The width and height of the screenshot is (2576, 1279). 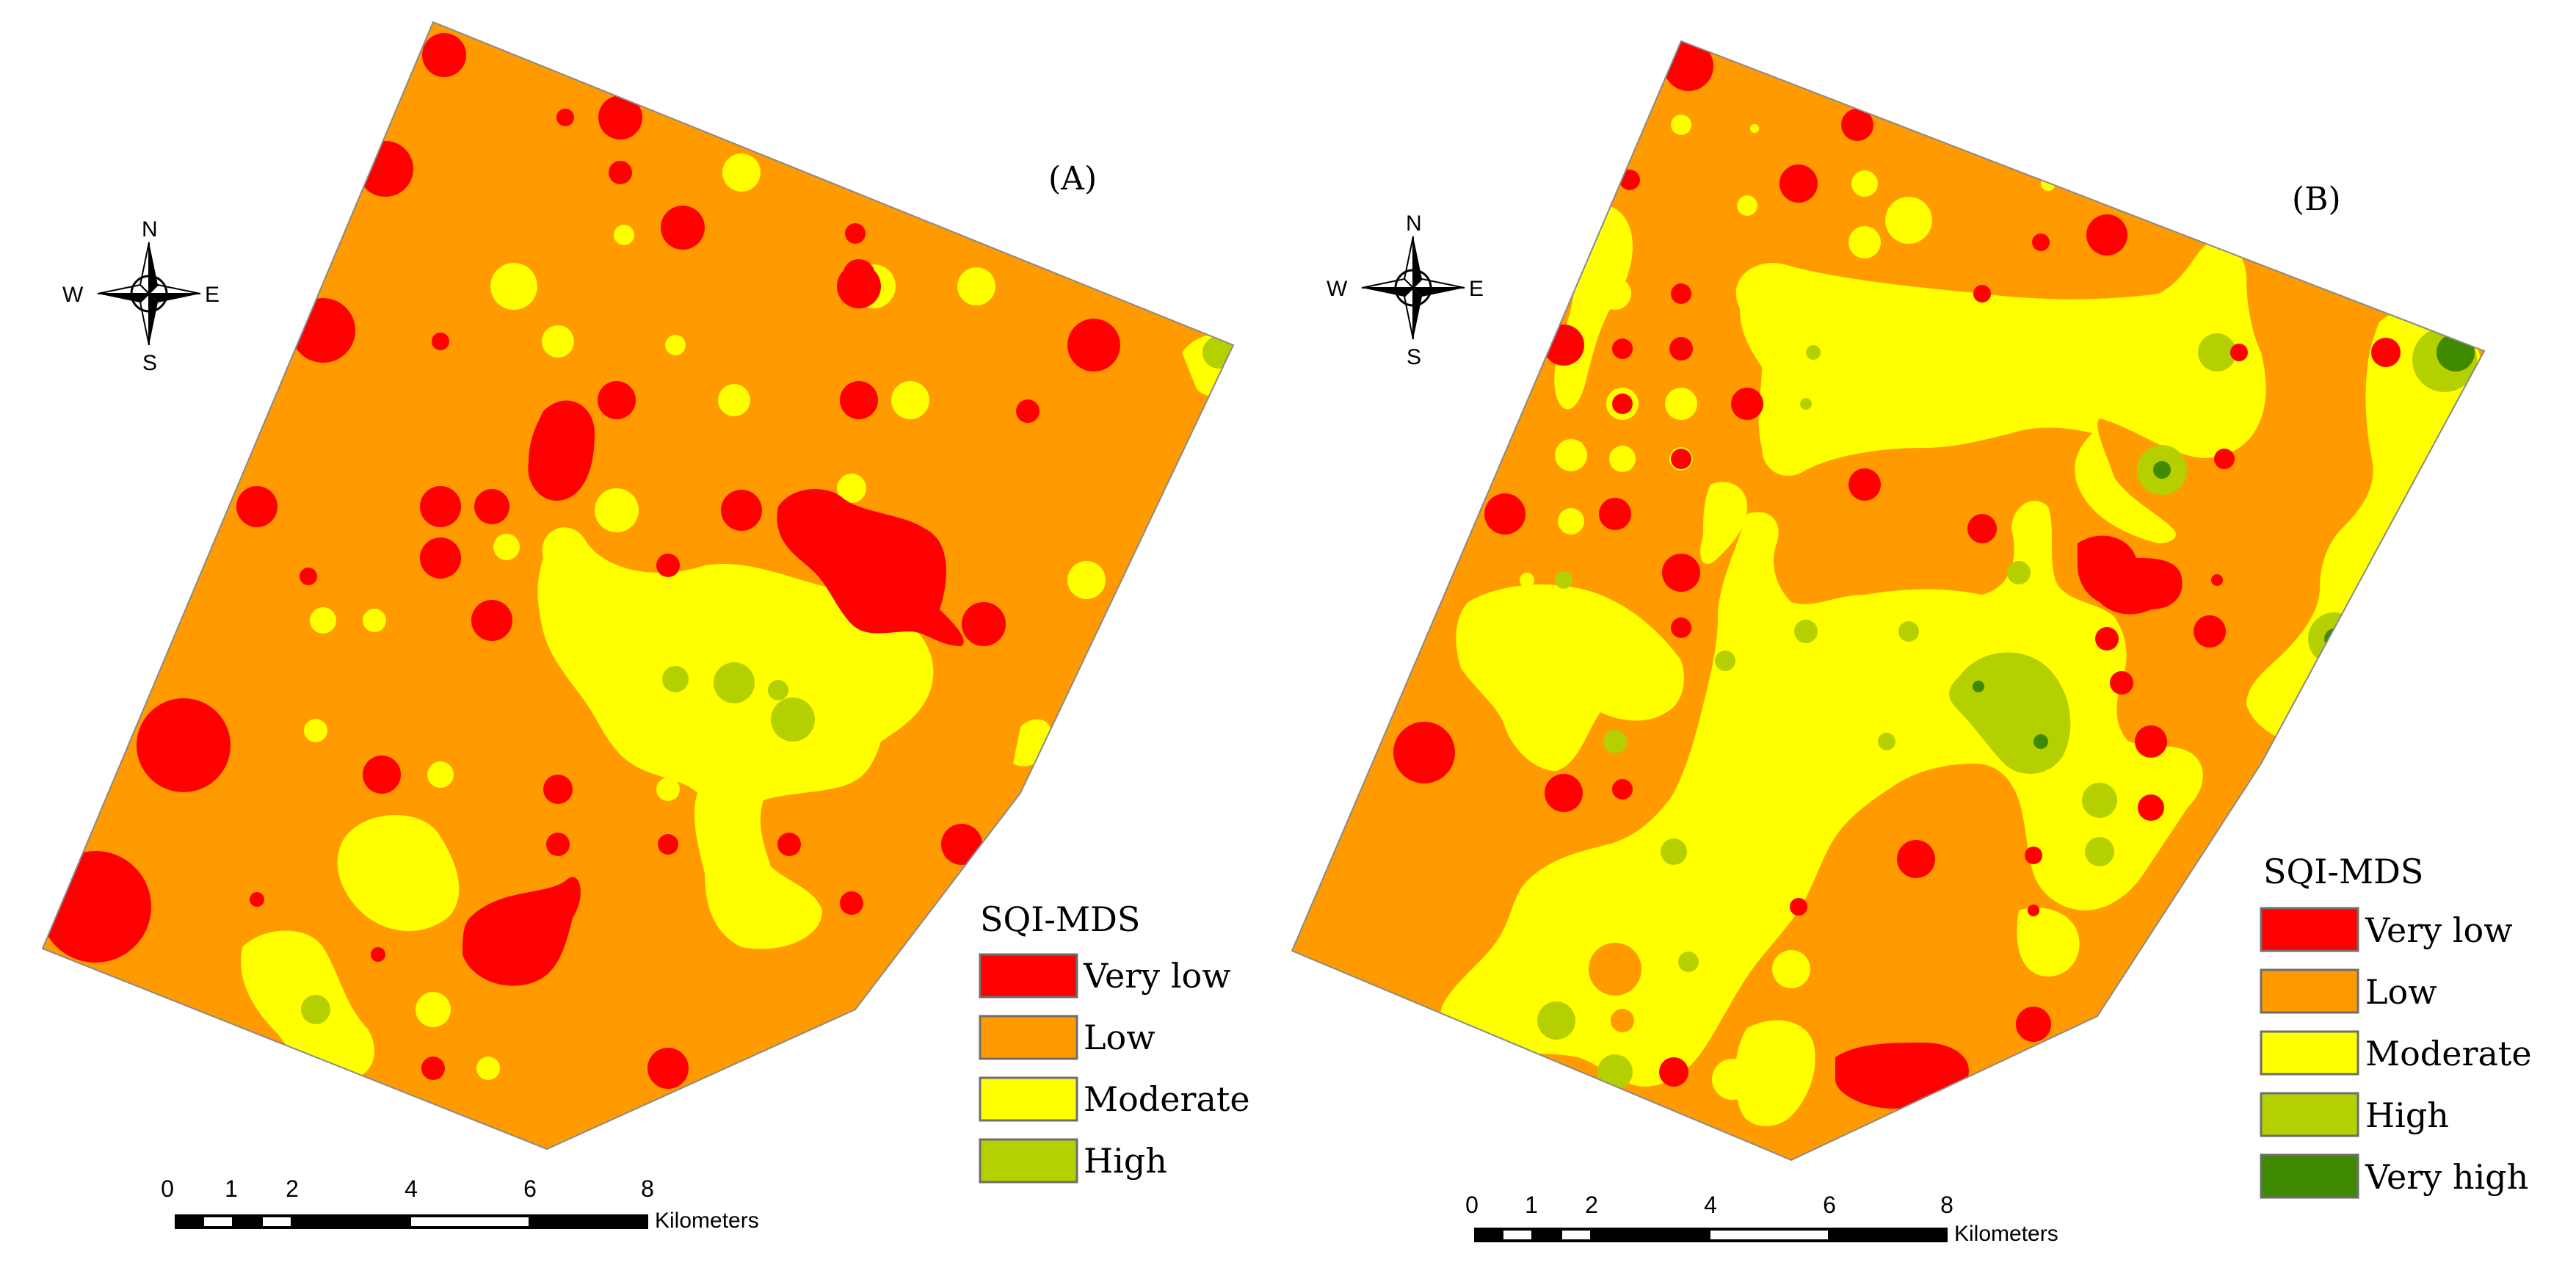 I want to click on svg-text: Very high, so click(x=2446, y=1177).